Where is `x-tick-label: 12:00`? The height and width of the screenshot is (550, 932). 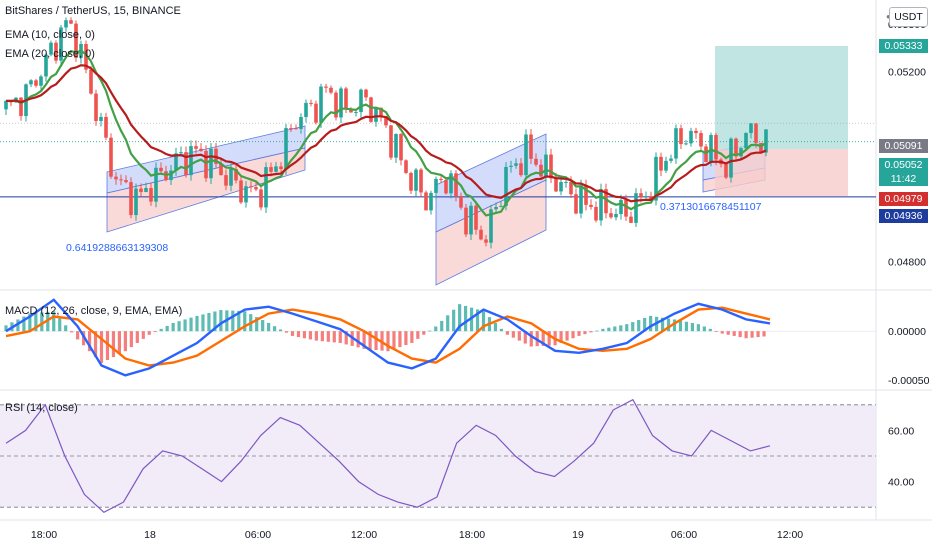
x-tick-label: 12:00 is located at coordinates (790, 535).